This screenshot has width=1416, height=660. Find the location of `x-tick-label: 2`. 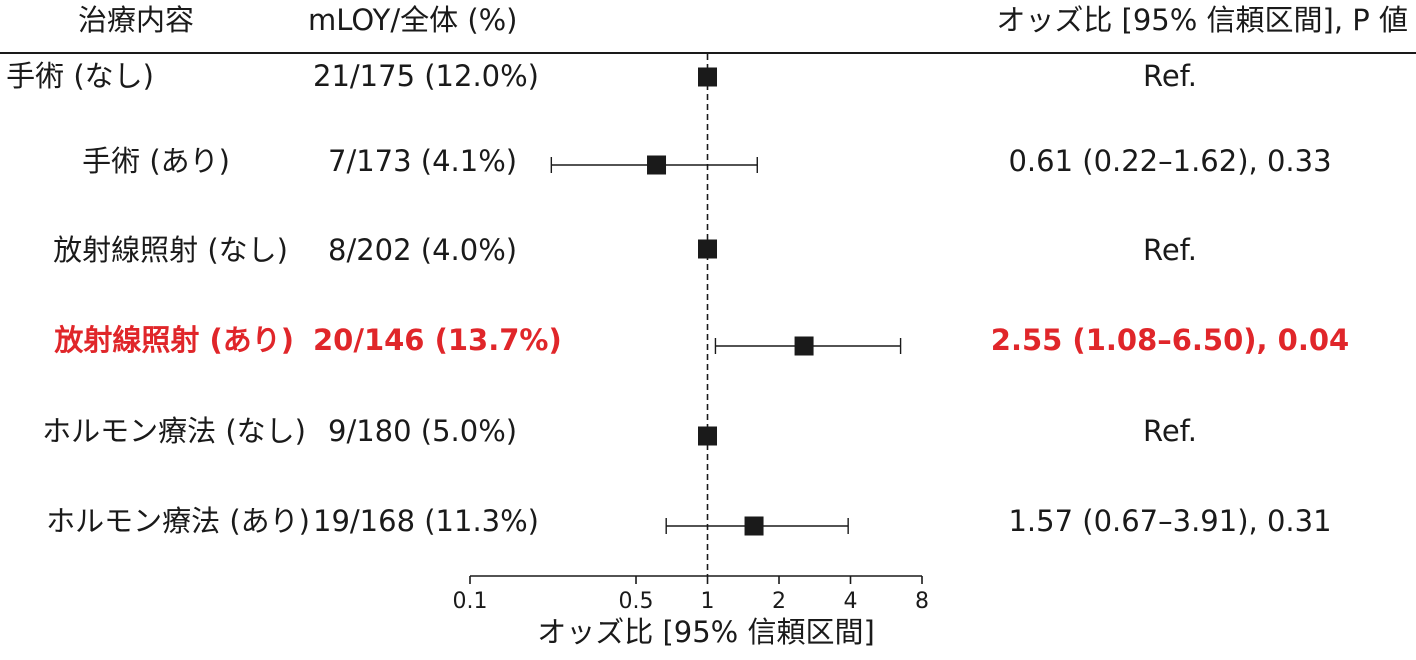

x-tick-label: 2 is located at coordinates (779, 601).